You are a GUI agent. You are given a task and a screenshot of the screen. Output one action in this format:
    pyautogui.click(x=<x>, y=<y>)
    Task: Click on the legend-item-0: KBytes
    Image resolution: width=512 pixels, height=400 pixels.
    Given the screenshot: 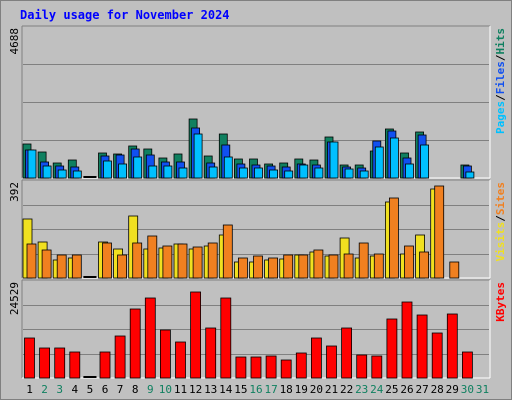 What is the action you would take?
    pyautogui.click(x=500, y=302)
    